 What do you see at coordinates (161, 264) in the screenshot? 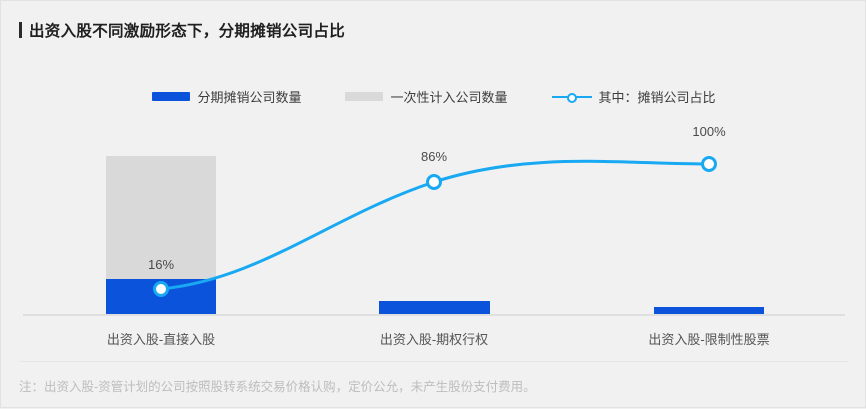
I see `data-label-cat1: 16%` at bounding box center [161, 264].